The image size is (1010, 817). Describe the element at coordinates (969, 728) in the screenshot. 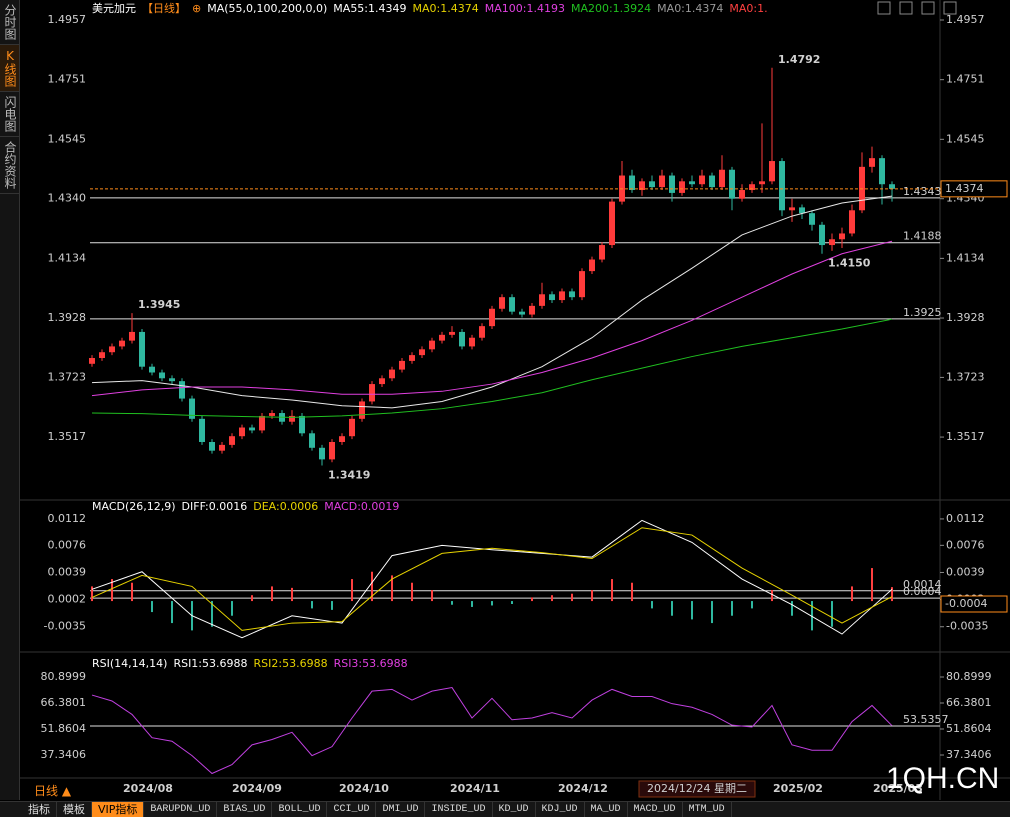

I see `y-tick-label: 51.8604` at that location.